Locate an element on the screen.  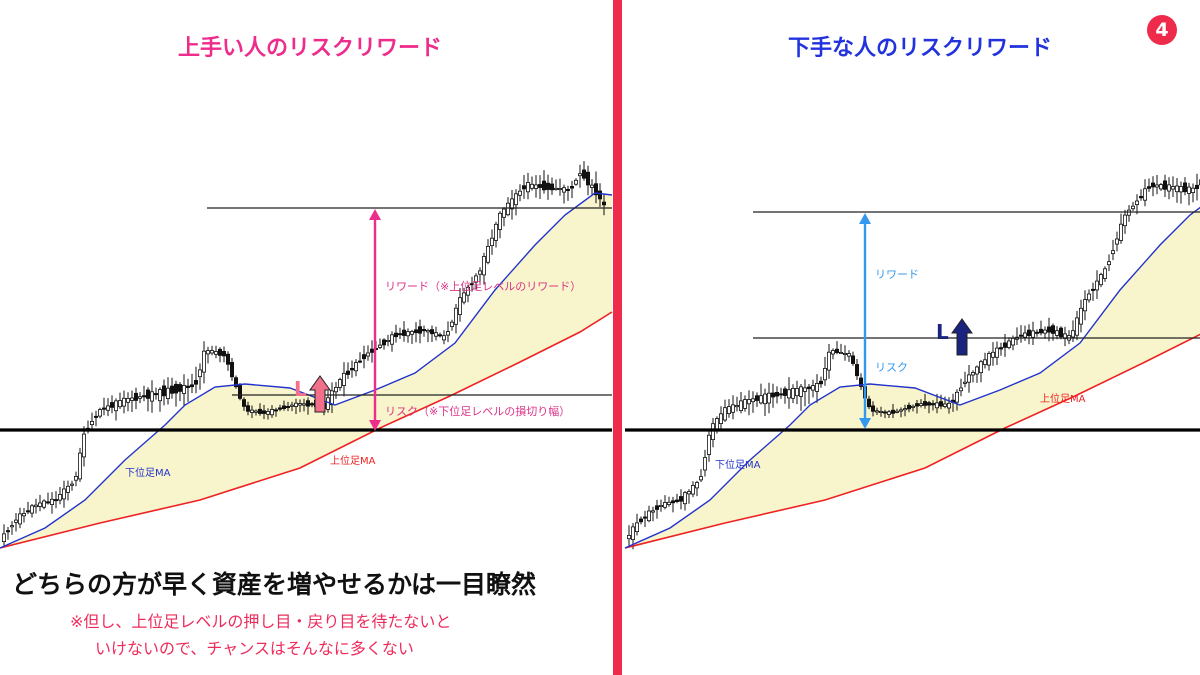
headline: どちらの方が早く資産を増やせるかは一目瞭然 is located at coordinates (274, 584).